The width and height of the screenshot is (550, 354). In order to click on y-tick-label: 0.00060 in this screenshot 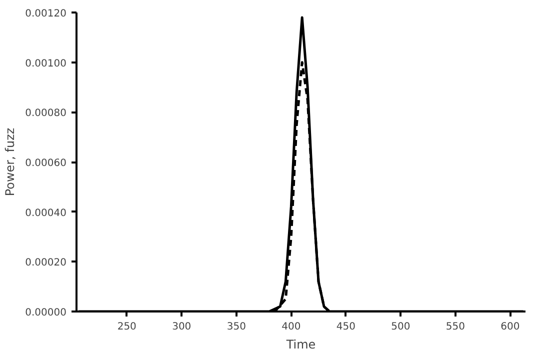, I will do `click(46, 163)`.